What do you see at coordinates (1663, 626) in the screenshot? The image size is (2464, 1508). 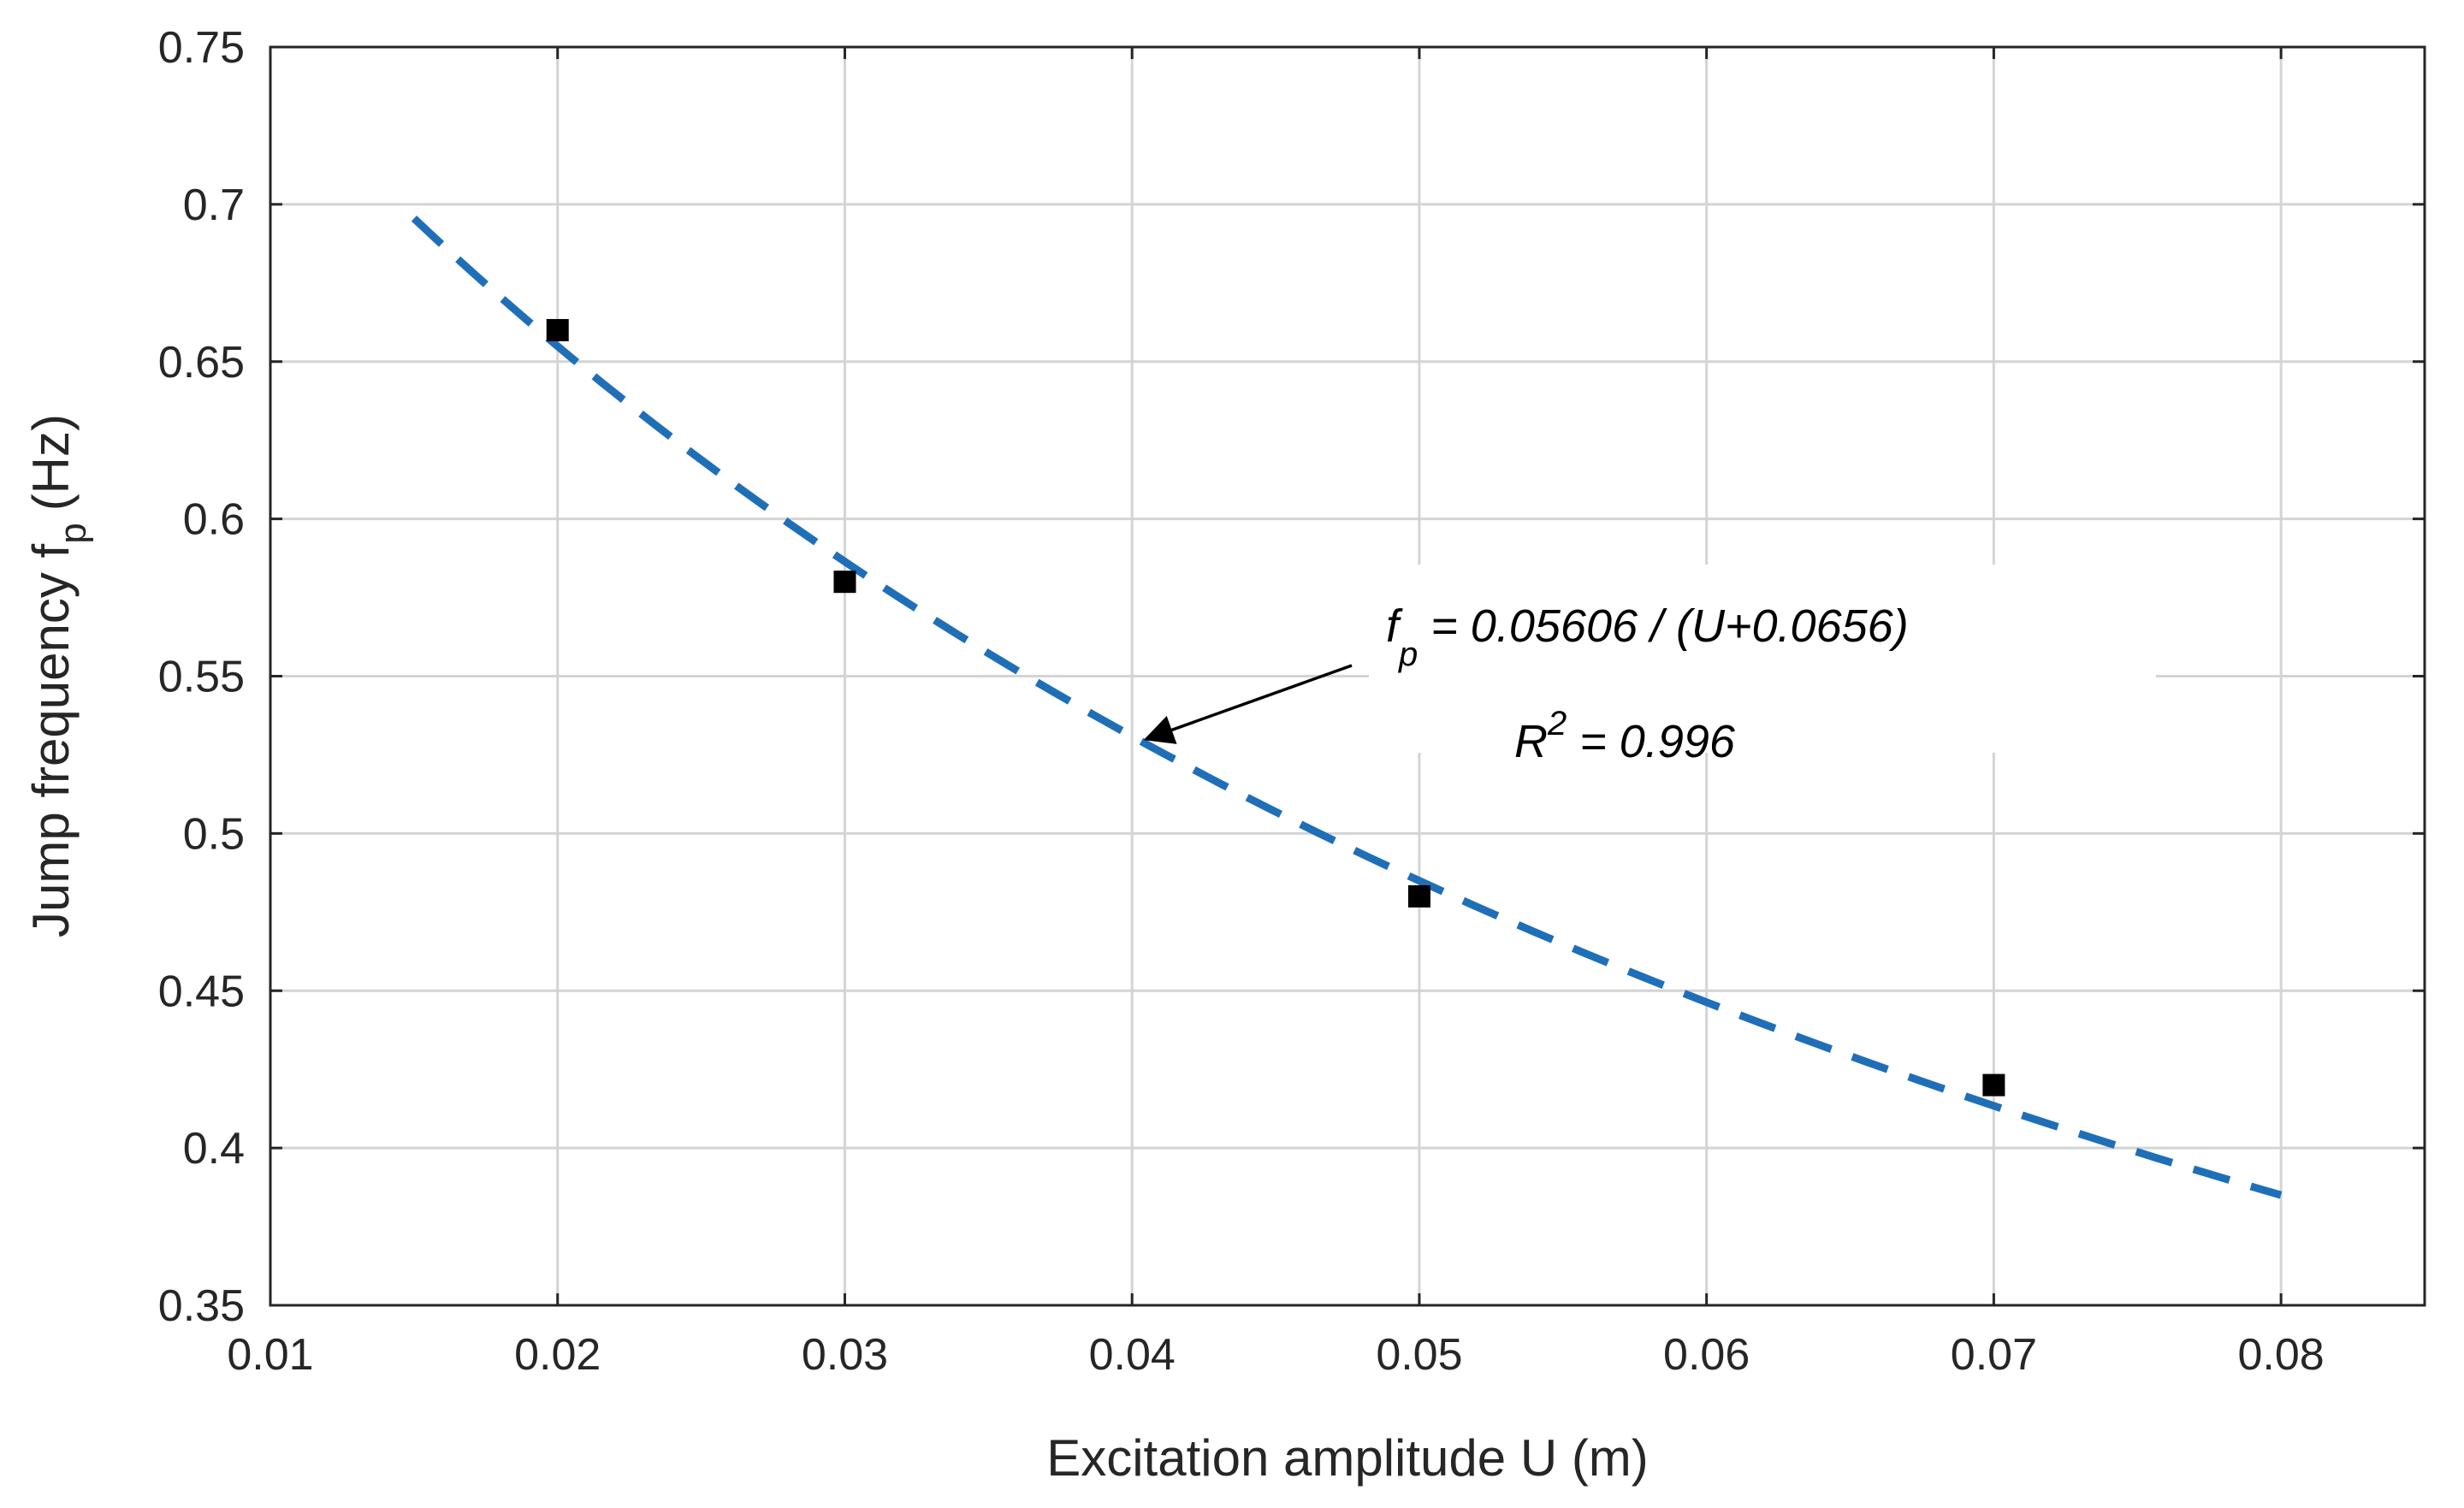 I see `annotation-equation-rest: = 0.05606 / (U+0.0656)` at bounding box center [1663, 626].